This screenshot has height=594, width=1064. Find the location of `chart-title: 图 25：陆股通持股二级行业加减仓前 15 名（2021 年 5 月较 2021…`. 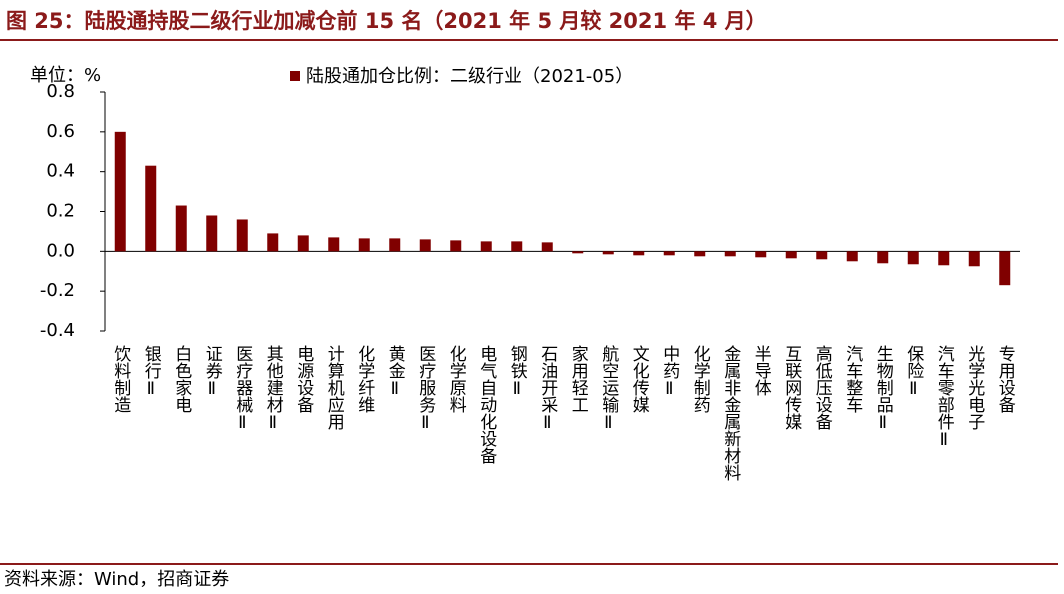

chart-title: 图 25：陆股通持股二级行业加减仓前 15 名（2021 年 5 月较 2021… is located at coordinates (386, 21).